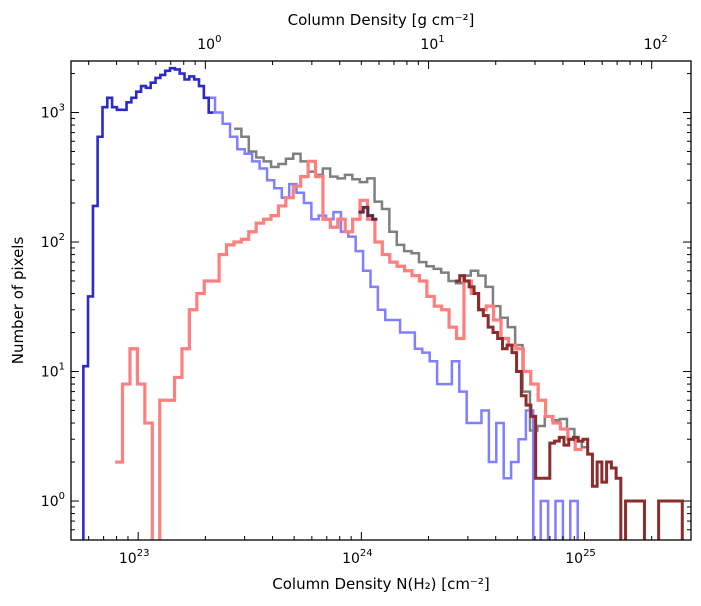 This screenshot has width=701, height=606. I want to click on y-tick-label: 10², so click(53, 241).